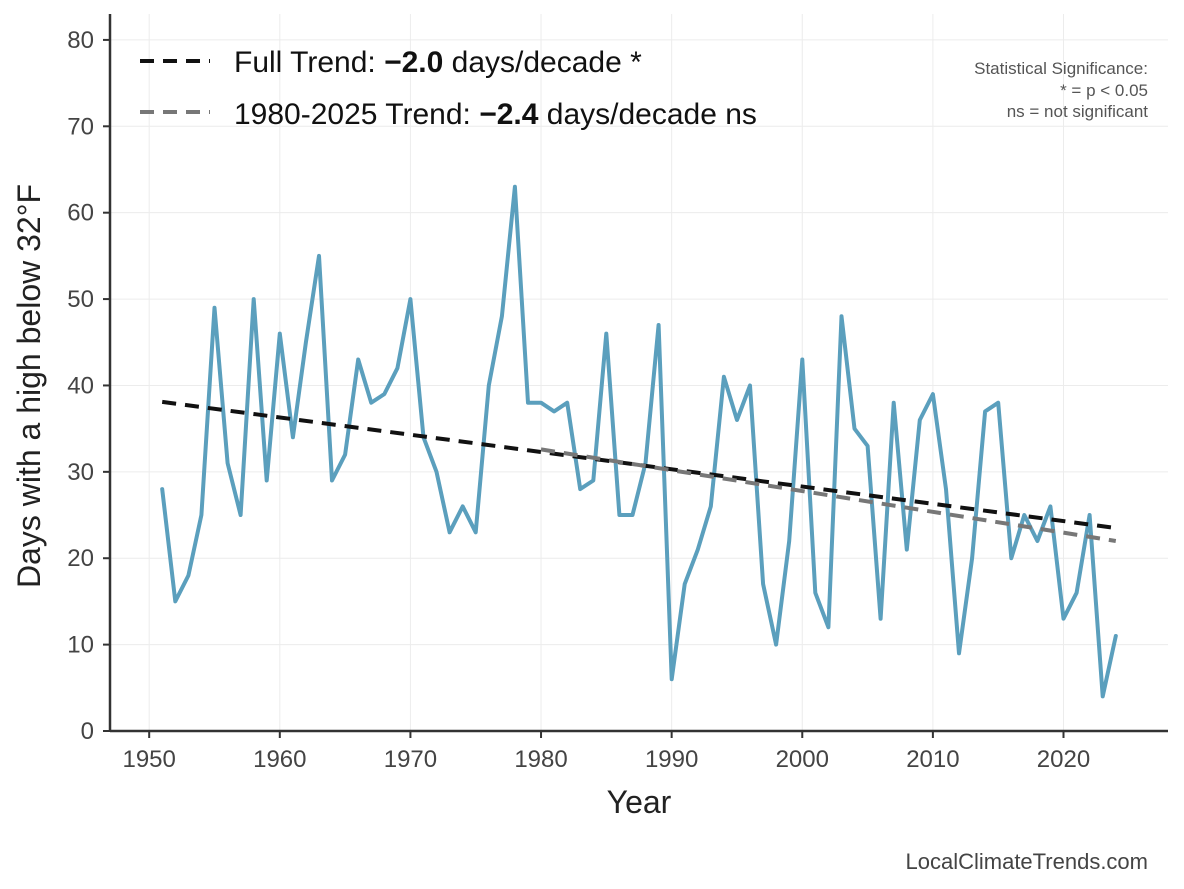  I want to click on significance-note-line-2: * = p < 0.05, so click(1104, 90).